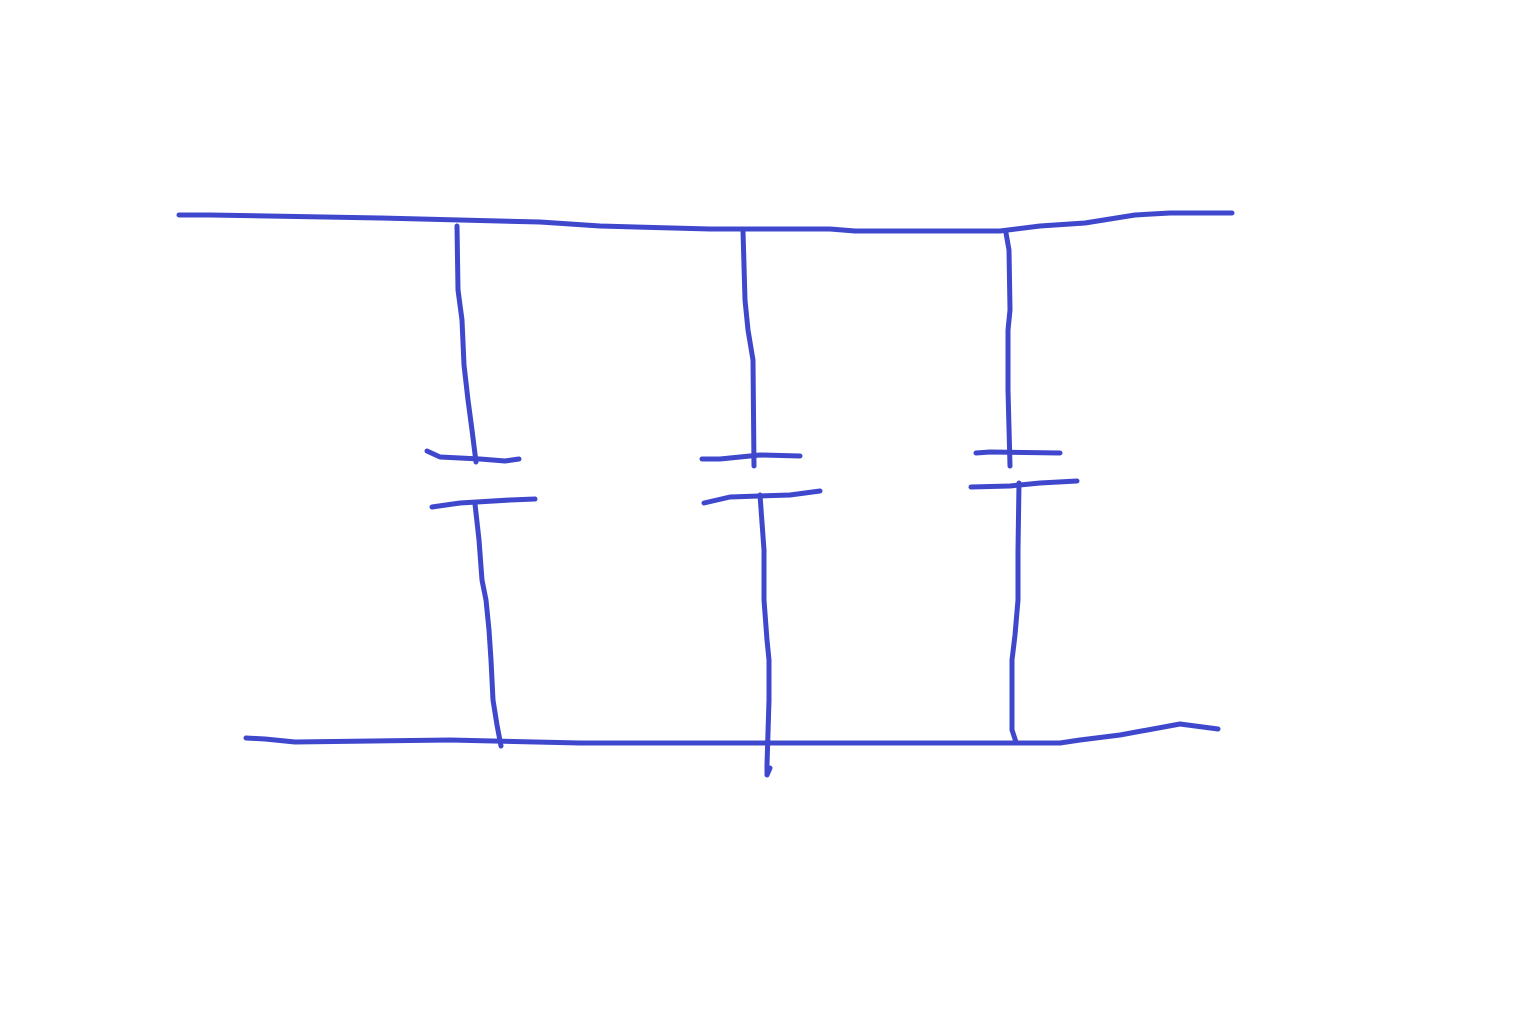  I want to click on bottom-wire, so click(732, 733).